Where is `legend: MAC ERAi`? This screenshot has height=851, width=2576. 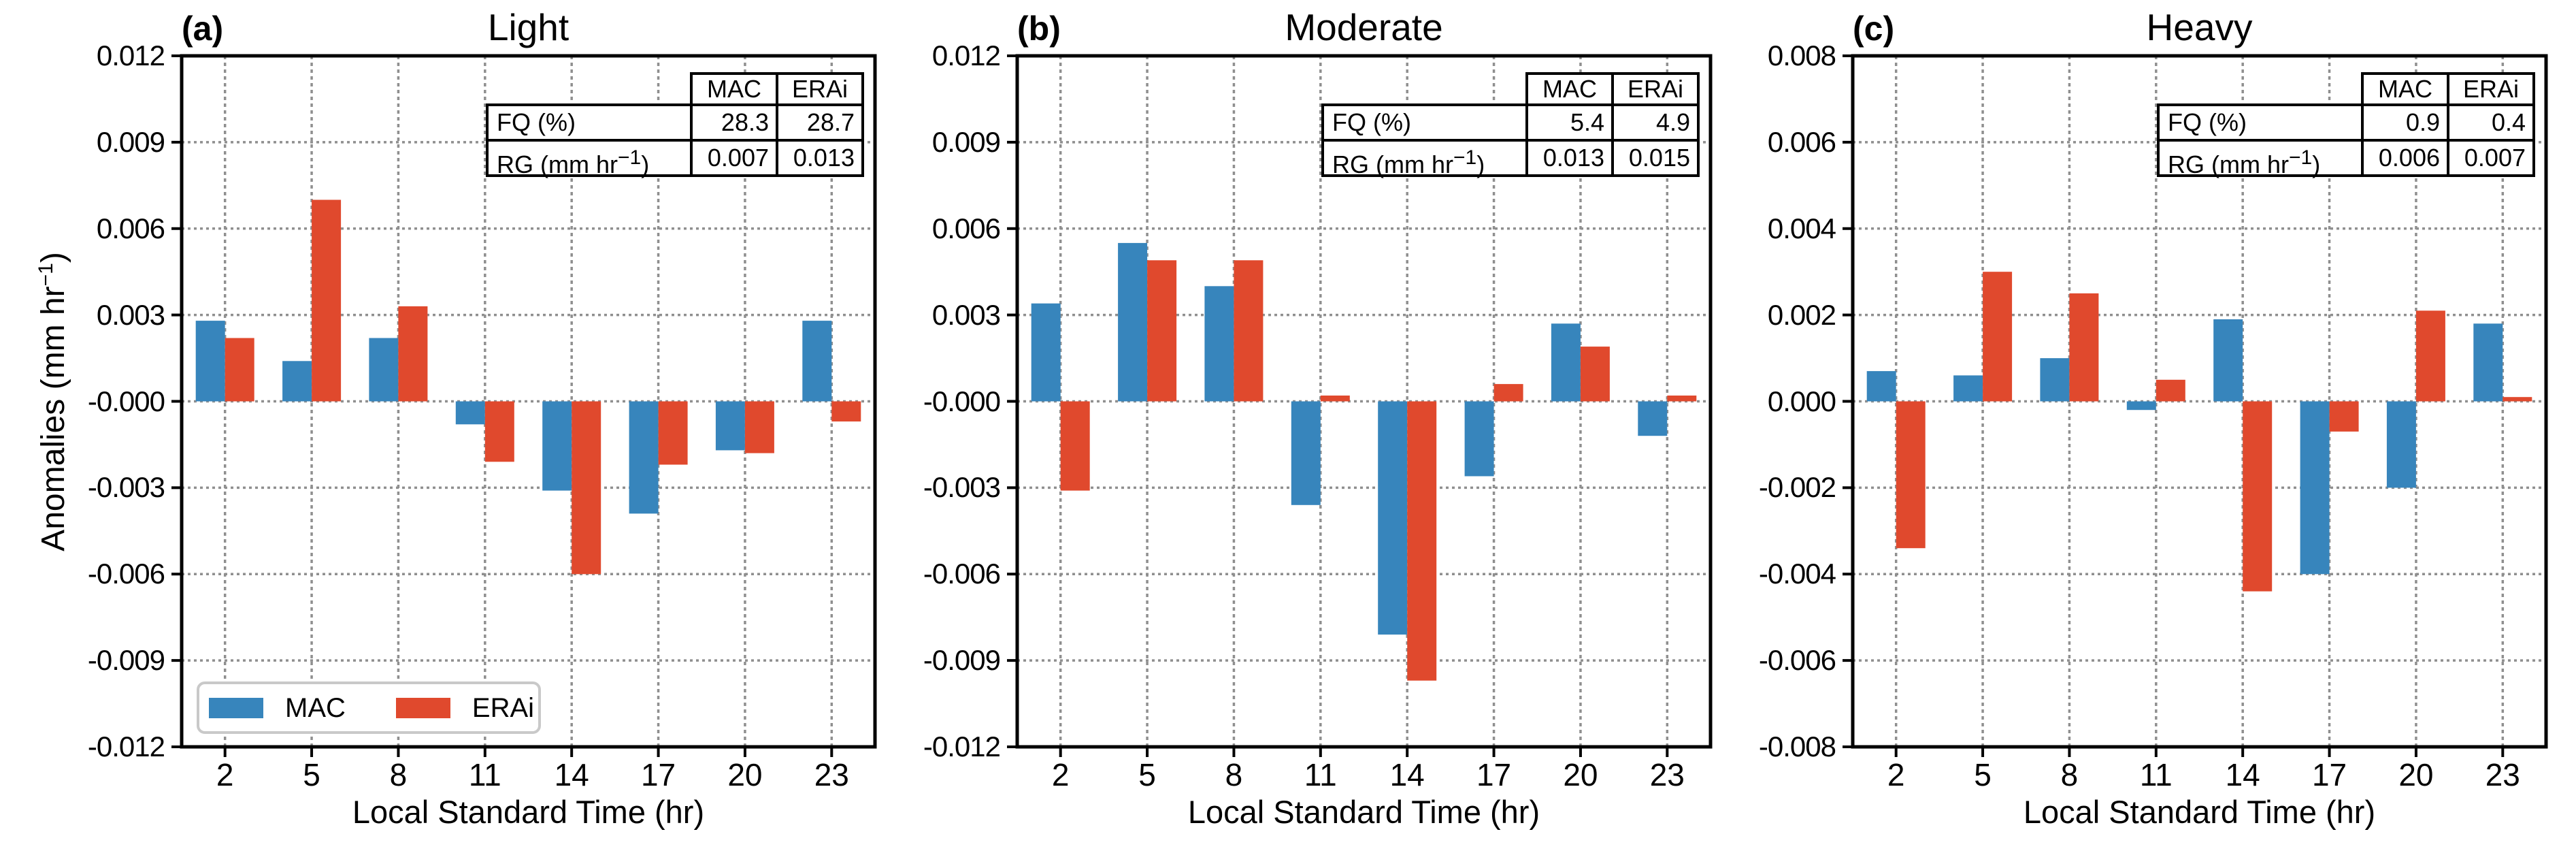
legend: MAC ERAi is located at coordinates (369, 707).